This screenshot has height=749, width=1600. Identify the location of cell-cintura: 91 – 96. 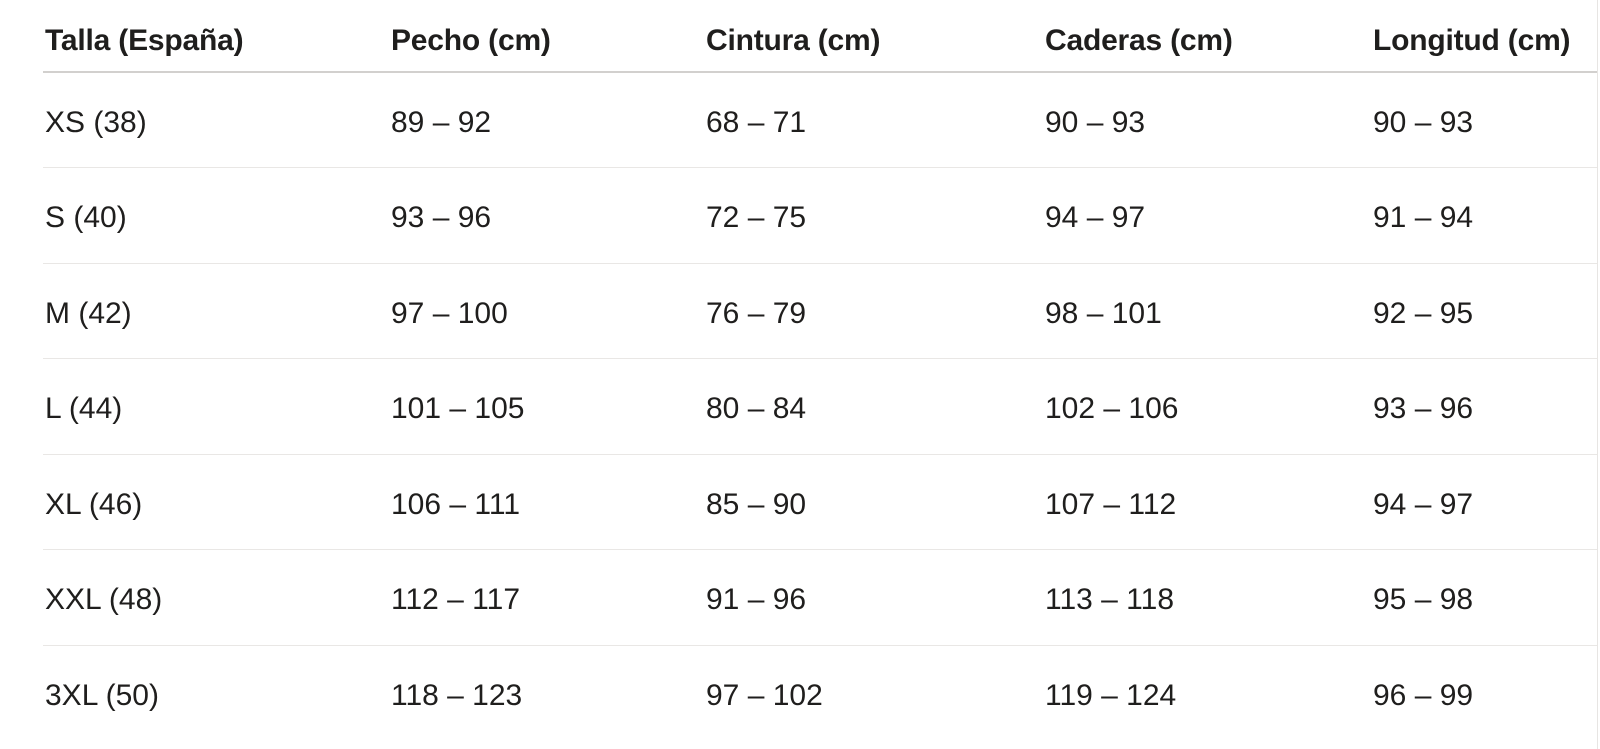
(873, 597).